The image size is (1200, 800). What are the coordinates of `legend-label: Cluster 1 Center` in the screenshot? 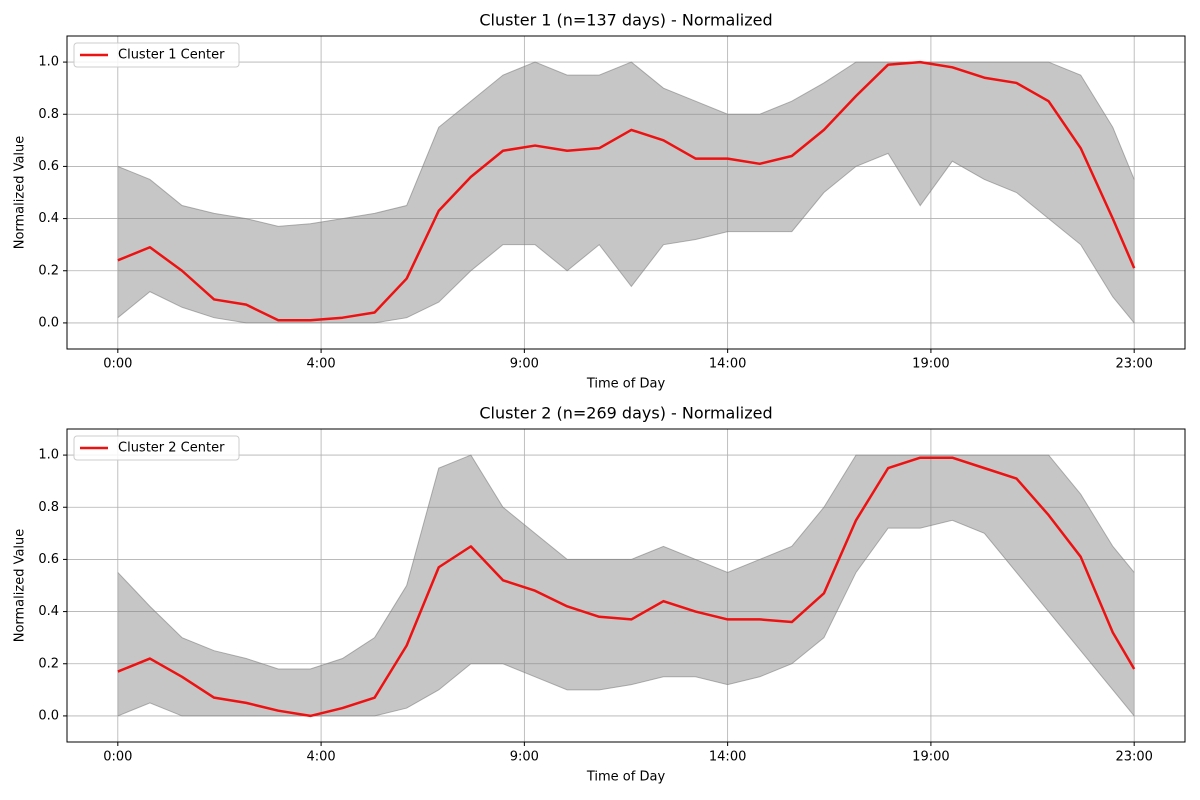 It's located at (171, 55).